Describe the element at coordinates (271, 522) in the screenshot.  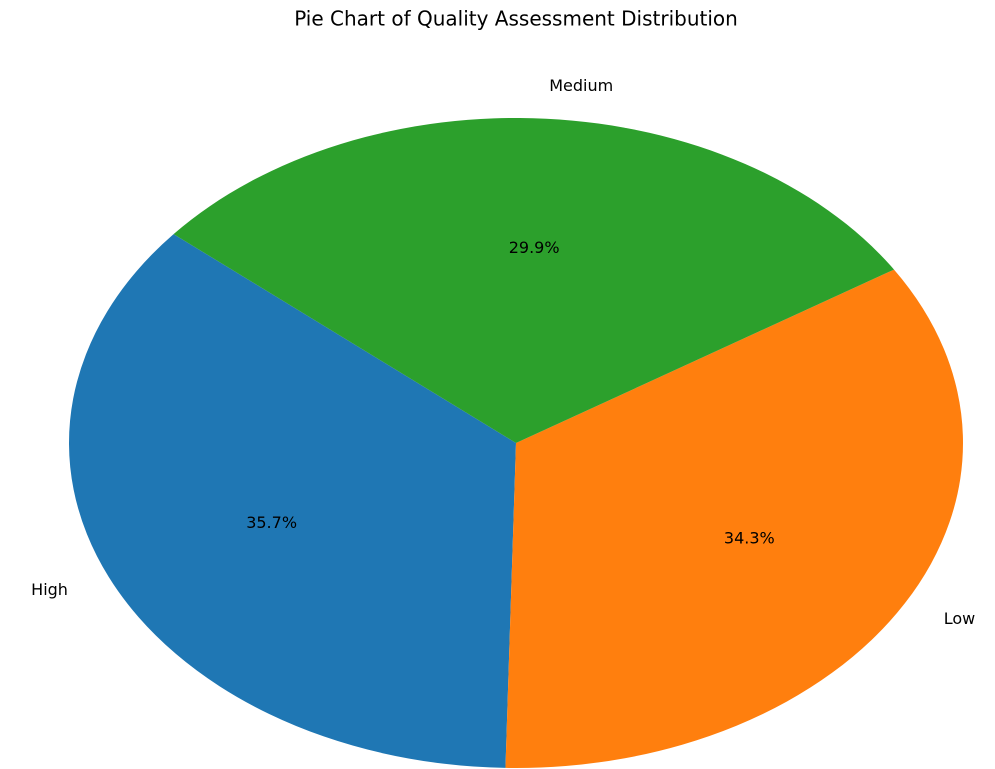
I see `pct-label: 35.7%` at that location.